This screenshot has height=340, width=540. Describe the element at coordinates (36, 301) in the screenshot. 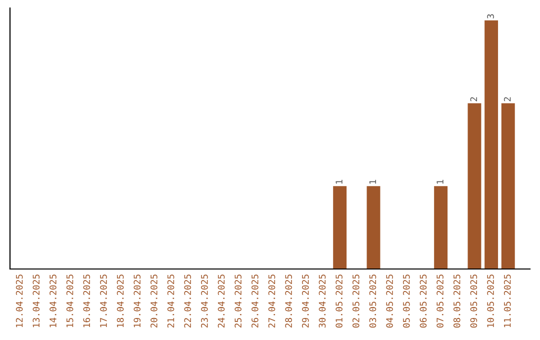

I see `x-tick-label: 13.04.2025` at that location.